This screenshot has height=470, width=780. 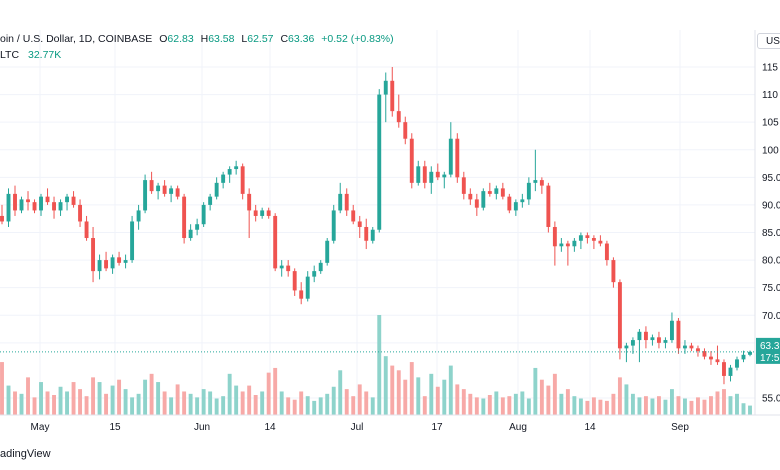 I want to click on y-tick-label: 55.00, so click(x=771, y=399).